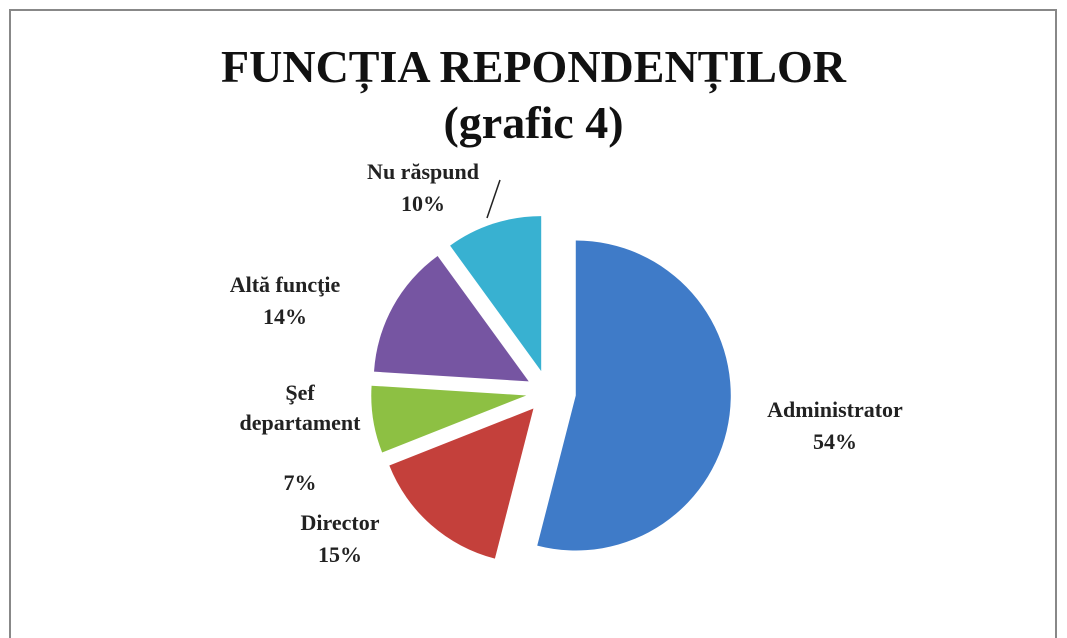 This screenshot has width=1067, height=638. What do you see at coordinates (340, 522) in the screenshot?
I see `slice-label: Director` at bounding box center [340, 522].